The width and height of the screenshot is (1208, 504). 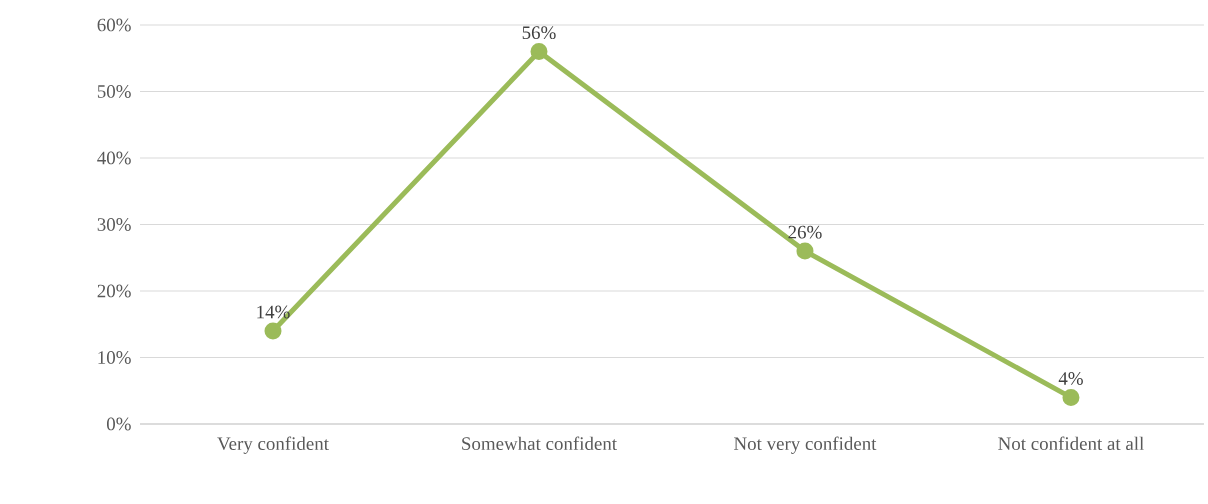 I want to click on x-tick-label: Not very confident, so click(x=805, y=445).